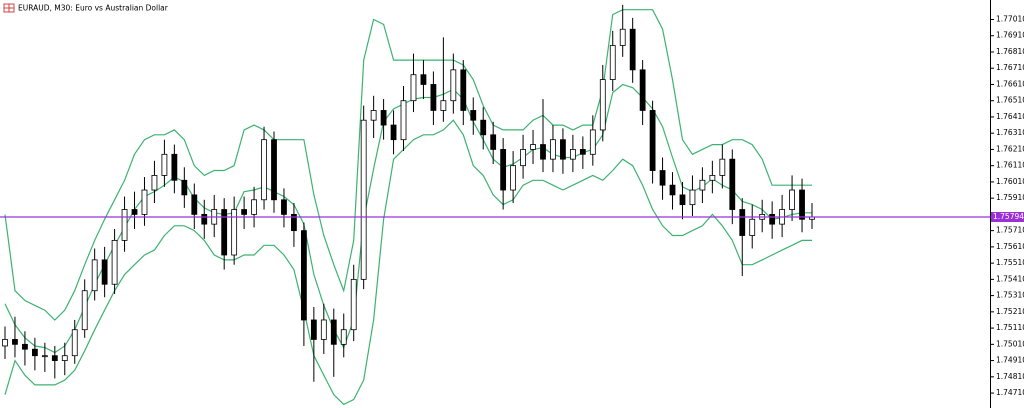 This screenshot has width=1024, height=408. What do you see at coordinates (1010, 35) in the screenshot?
I see `y-tick-label: 1.76910` at bounding box center [1010, 35].